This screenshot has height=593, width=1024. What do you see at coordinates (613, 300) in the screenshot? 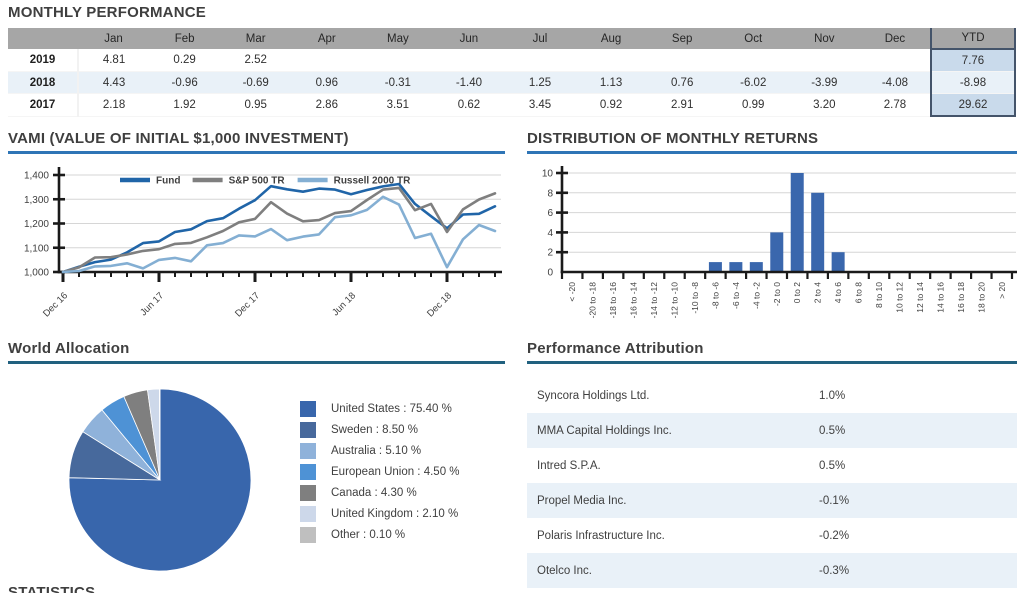
I see `svg-text: -18 to -16` at bounding box center [613, 300].